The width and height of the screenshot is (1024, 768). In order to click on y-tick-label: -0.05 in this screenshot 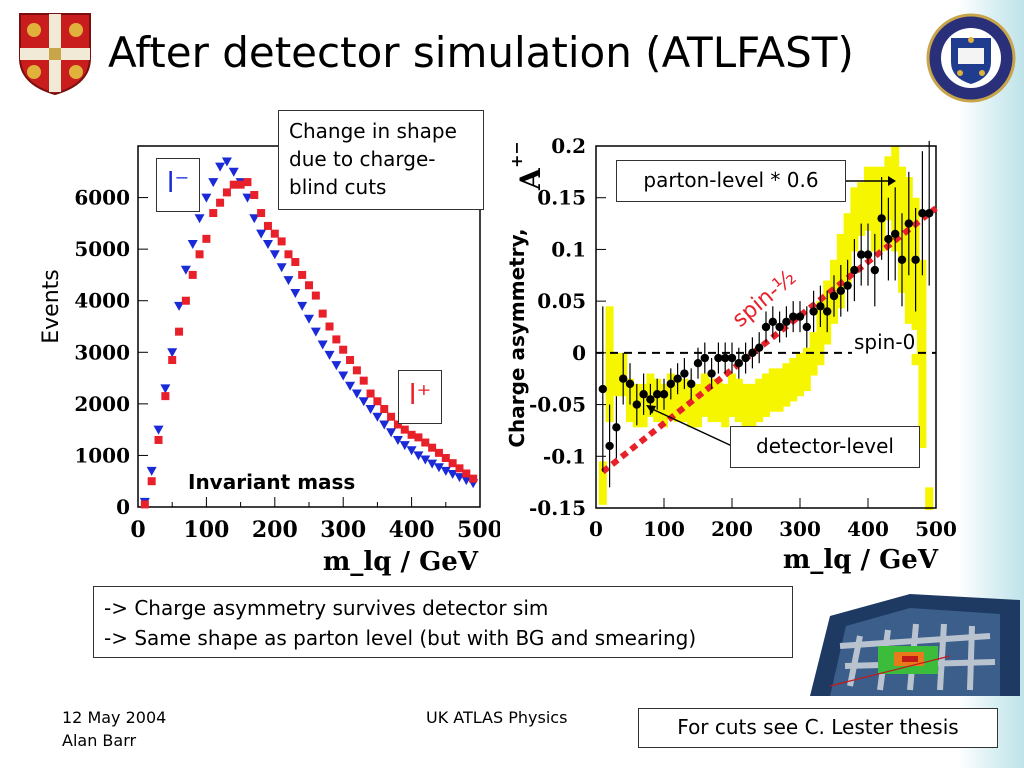, I will do `click(557, 405)`.